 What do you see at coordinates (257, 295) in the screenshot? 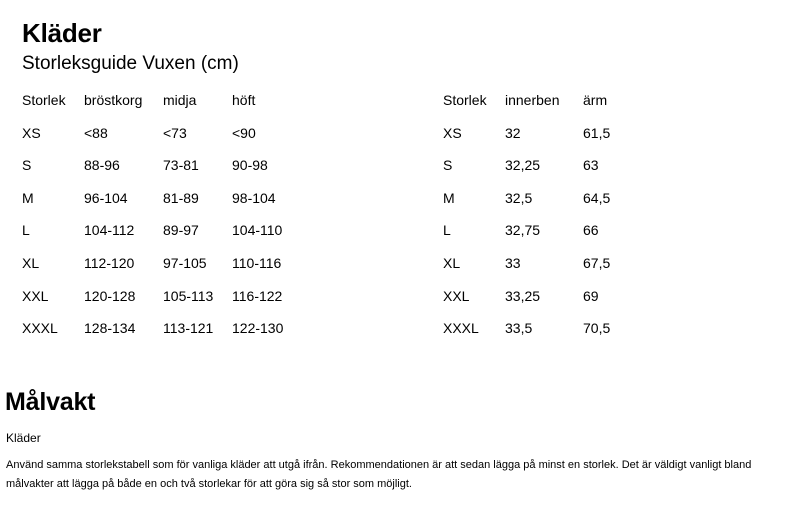
I see `cell-hoft: 116-122` at bounding box center [257, 295].